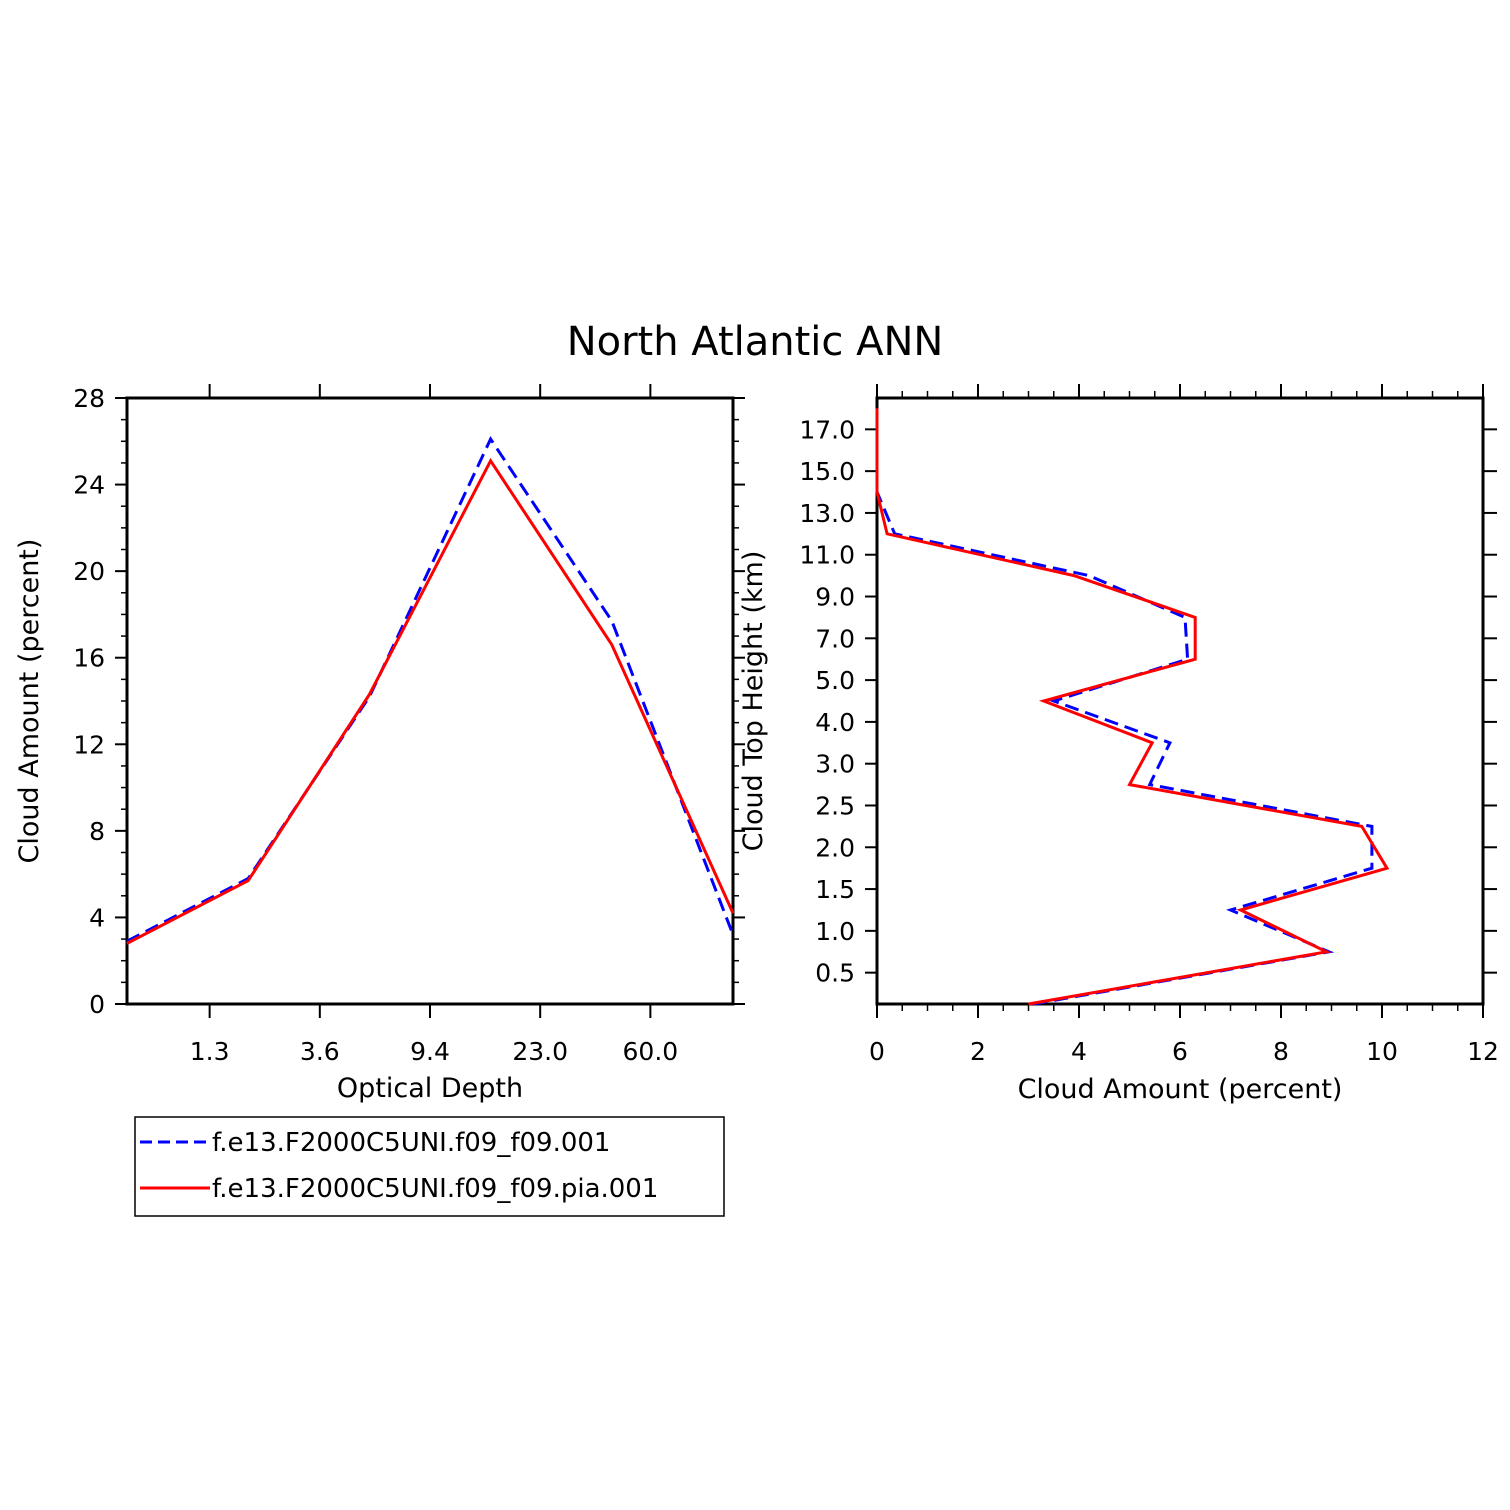  I want to click on right-y-tick-label: 9.0, so click(835, 597).